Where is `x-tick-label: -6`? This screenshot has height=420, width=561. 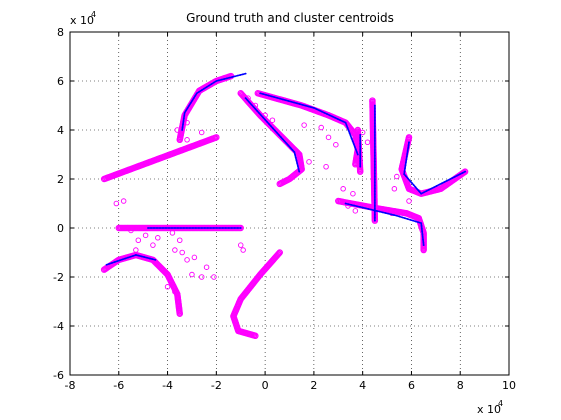
x-tick-label: -6 is located at coordinates (118, 385).